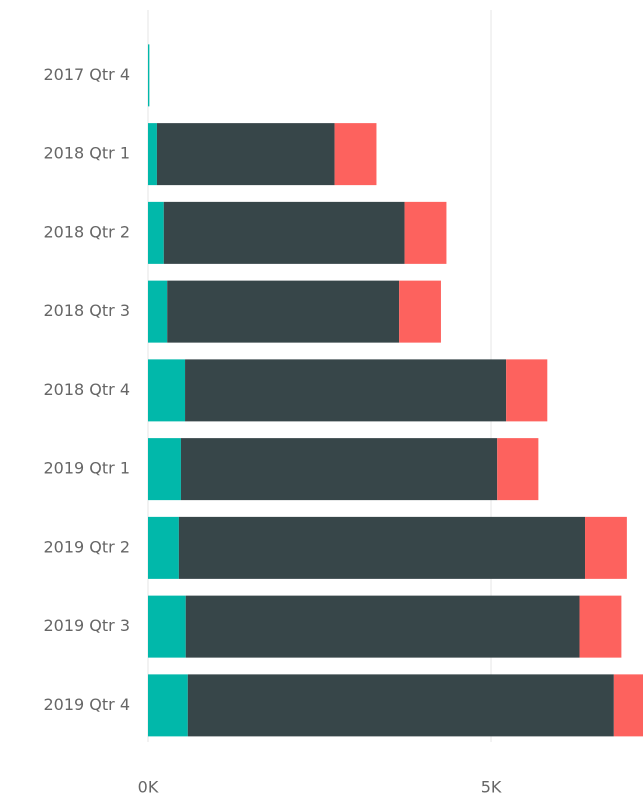 This screenshot has width=643, height=797. What do you see at coordinates (491, 787) in the screenshot?
I see `x-tick-label: 5K` at bounding box center [491, 787].